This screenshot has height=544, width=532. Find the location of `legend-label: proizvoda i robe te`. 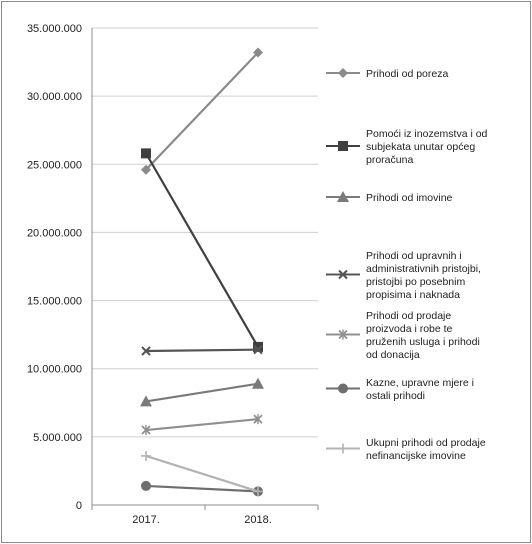

legend-label: proizvoda i robe te is located at coordinates (409, 329).